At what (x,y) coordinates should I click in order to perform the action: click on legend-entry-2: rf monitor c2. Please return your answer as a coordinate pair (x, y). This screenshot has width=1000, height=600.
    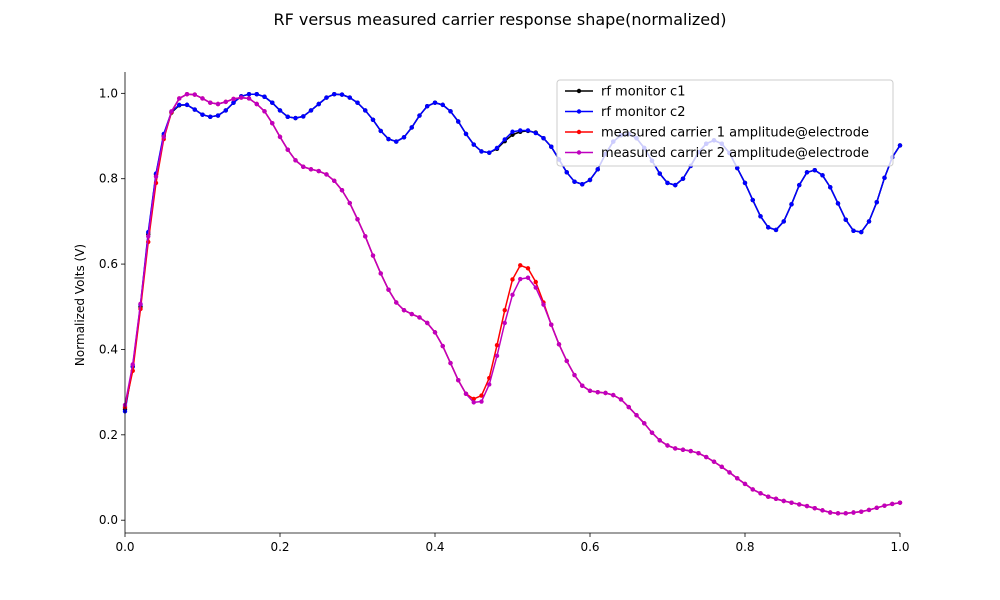
    Looking at the image, I should click on (625, 112).